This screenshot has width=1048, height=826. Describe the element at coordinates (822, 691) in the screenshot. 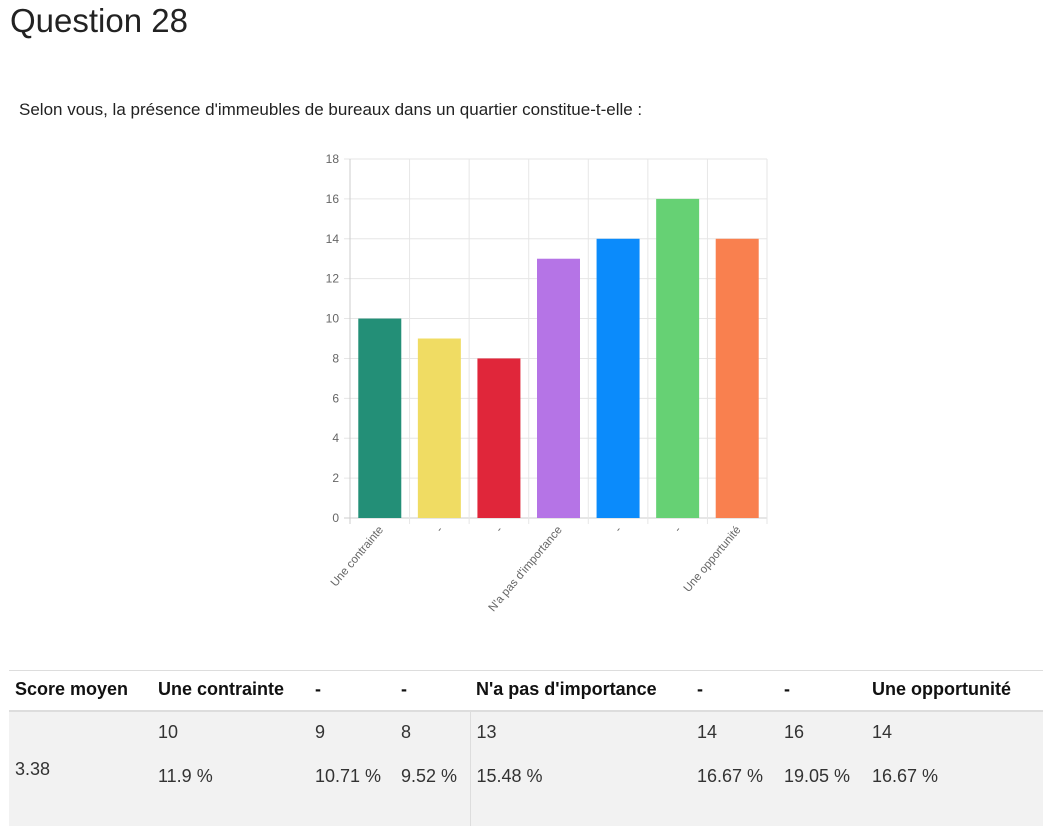

I see `col-header-6: -` at that location.